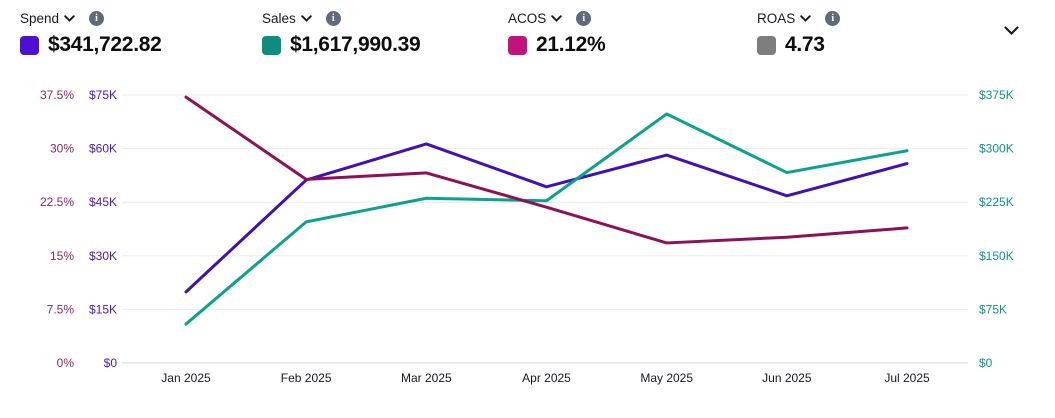  Describe the element at coordinates (62, 256) in the screenshot. I see `left-percent-tick: 15%` at that location.